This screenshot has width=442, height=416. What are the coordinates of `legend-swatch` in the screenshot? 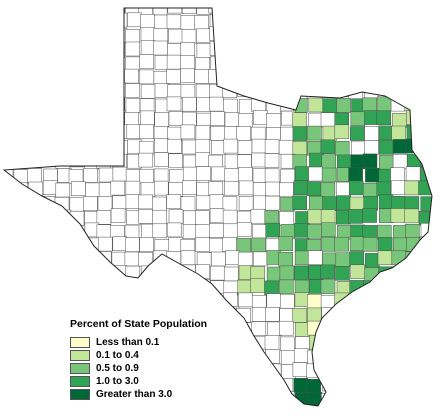 It's located at (80, 394).